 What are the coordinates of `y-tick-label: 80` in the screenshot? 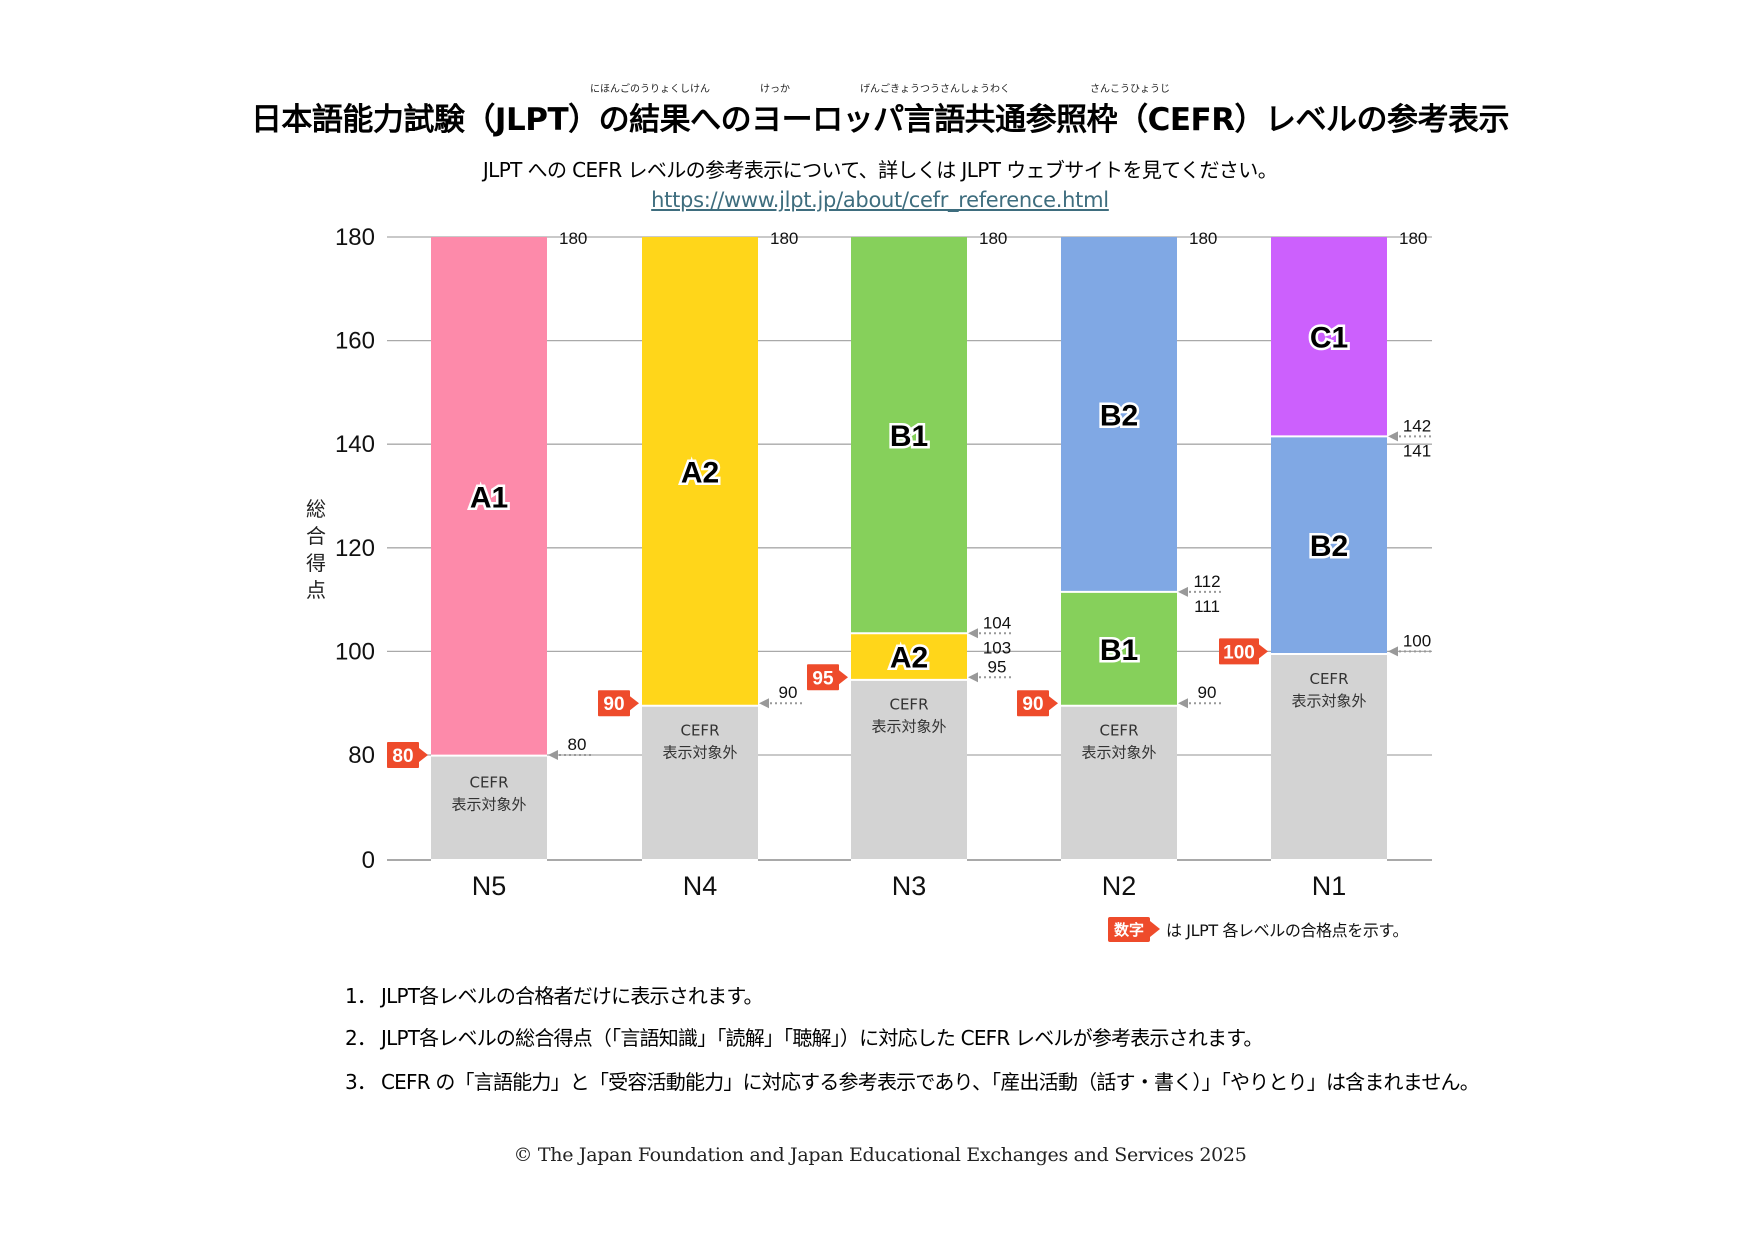 It's located at (361, 755).